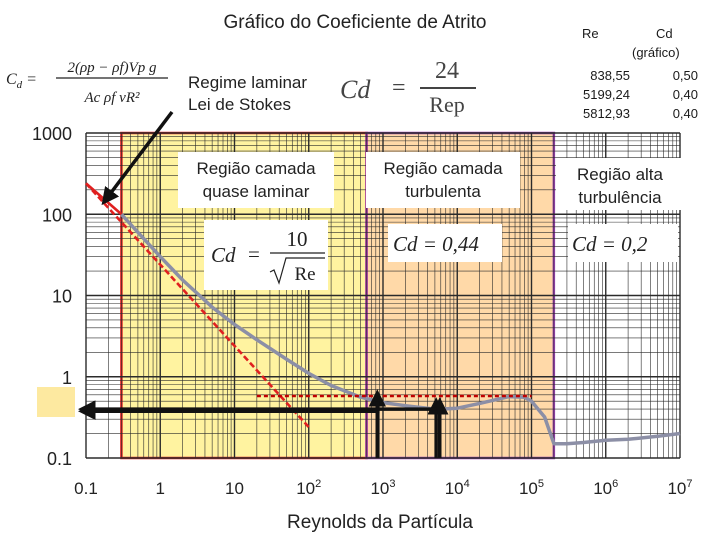 This screenshot has height=540, width=720. I want to click on x-tick-label: 1, so click(160, 488).